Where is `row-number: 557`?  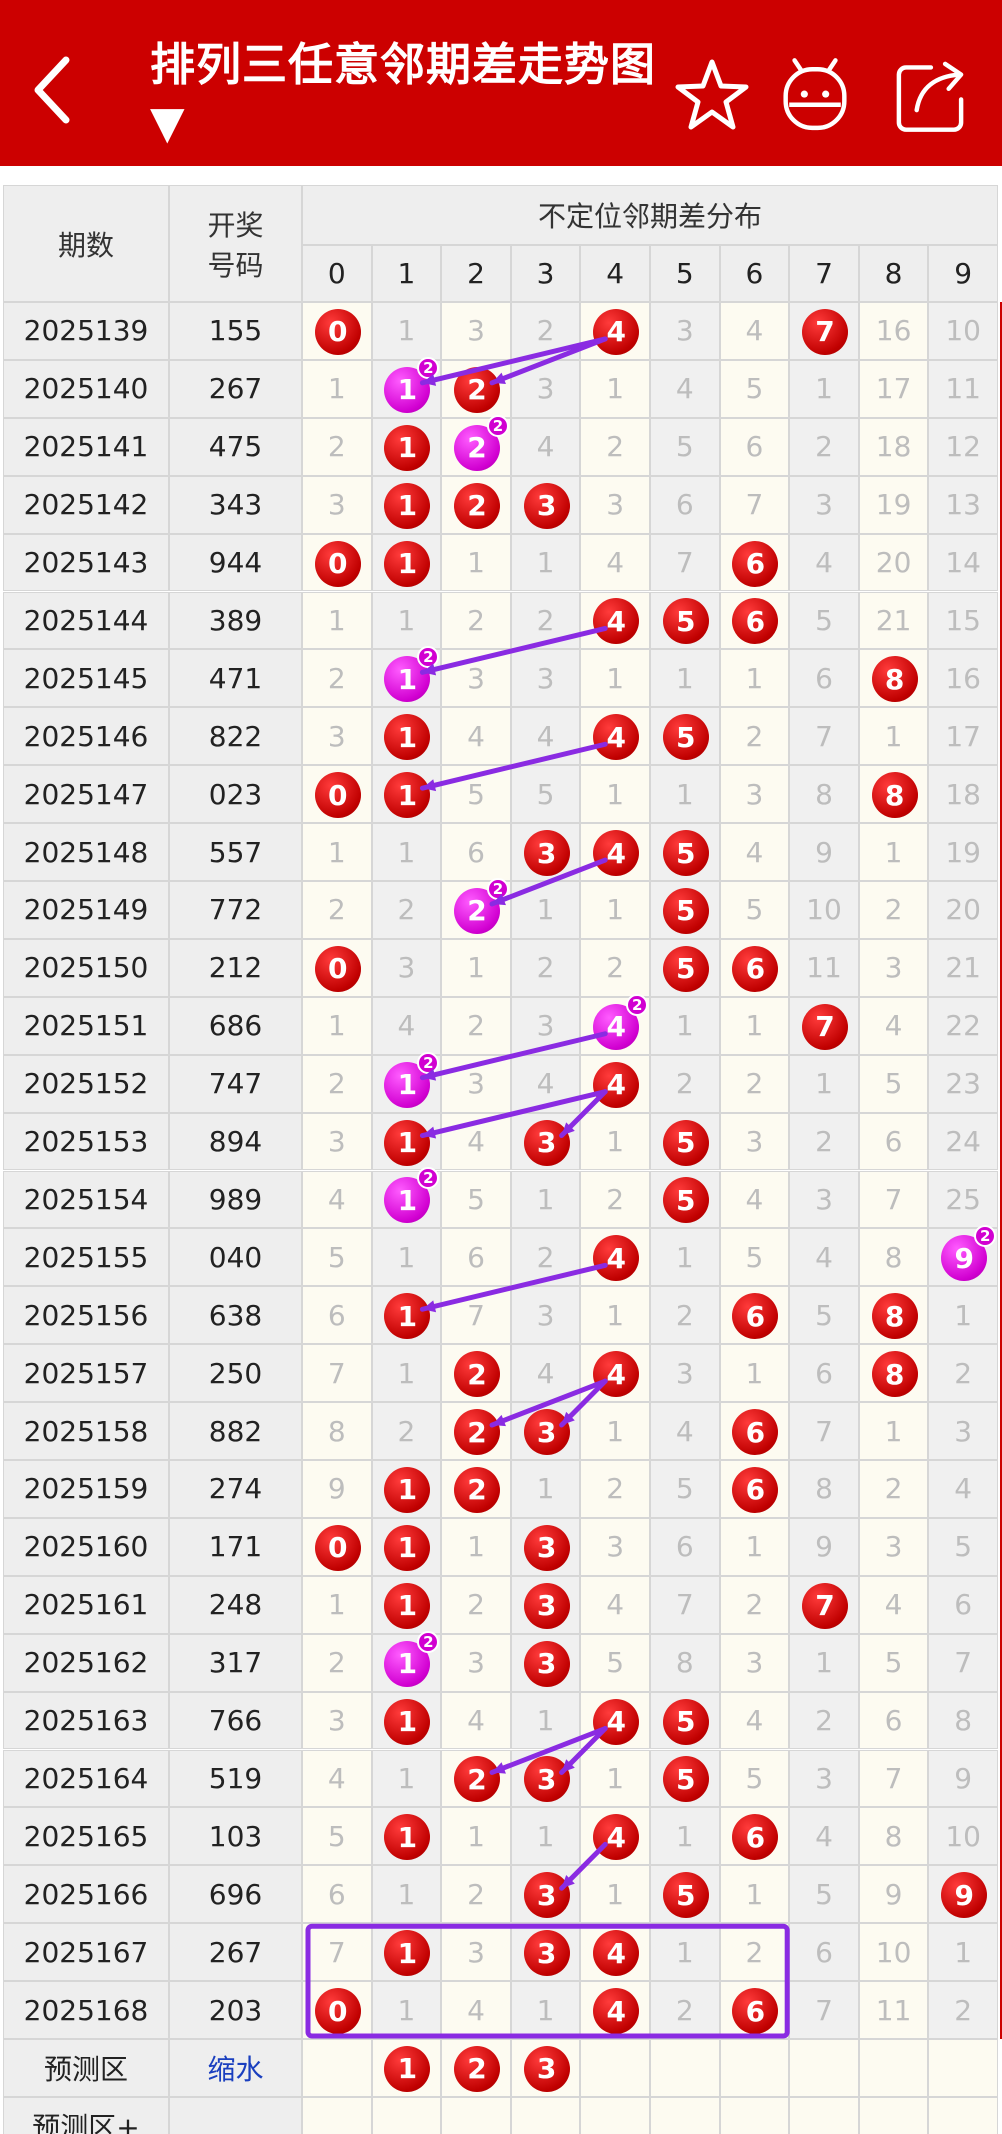 row-number: 557 is located at coordinates (235, 852).